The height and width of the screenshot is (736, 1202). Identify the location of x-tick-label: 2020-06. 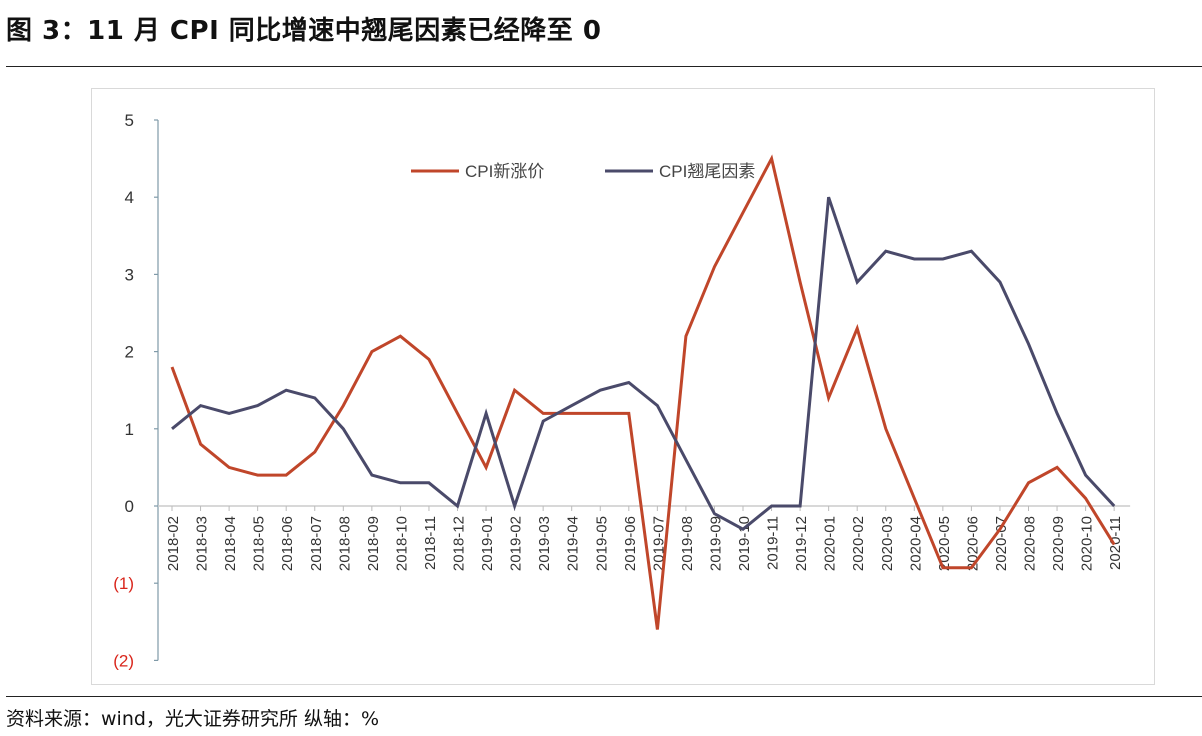
(972, 543).